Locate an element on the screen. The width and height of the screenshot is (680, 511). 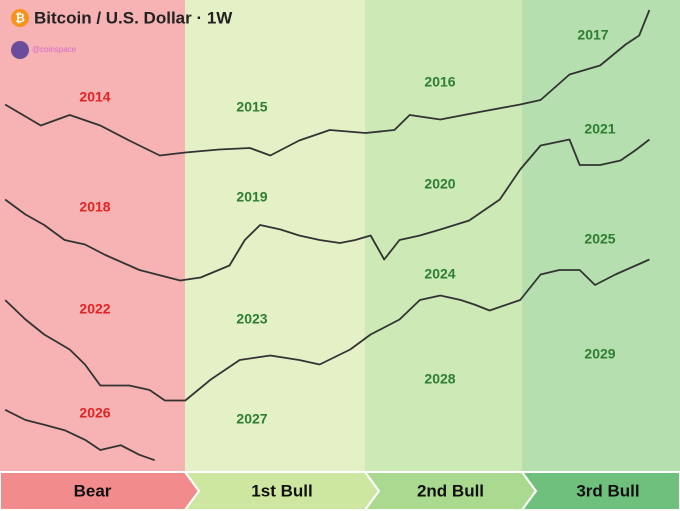
year-label: 2025 is located at coordinates (599, 239).